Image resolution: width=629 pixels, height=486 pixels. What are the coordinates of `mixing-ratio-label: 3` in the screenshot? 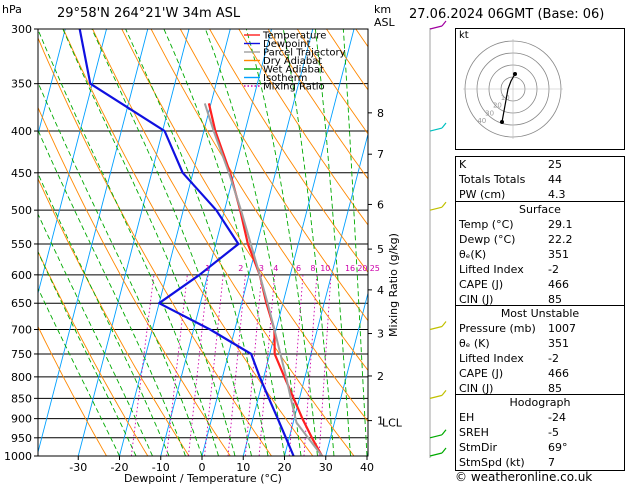 It's located at (261, 268).